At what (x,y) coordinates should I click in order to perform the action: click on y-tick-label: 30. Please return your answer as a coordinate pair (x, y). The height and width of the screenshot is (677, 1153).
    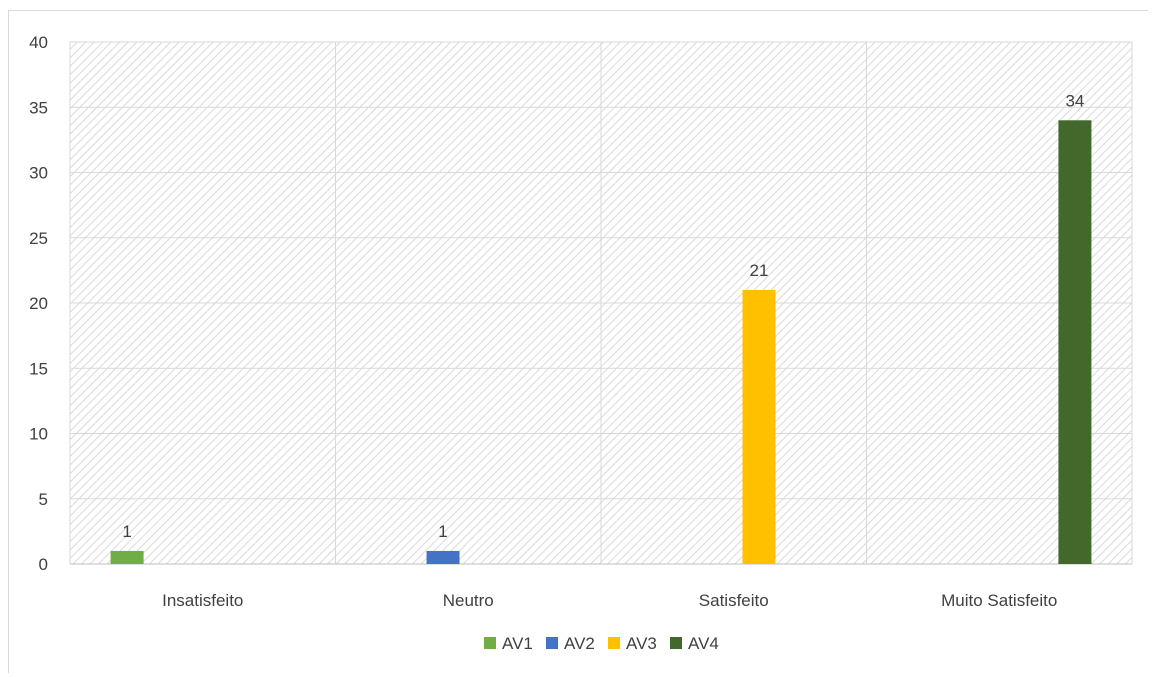
    Looking at the image, I should click on (38, 173).